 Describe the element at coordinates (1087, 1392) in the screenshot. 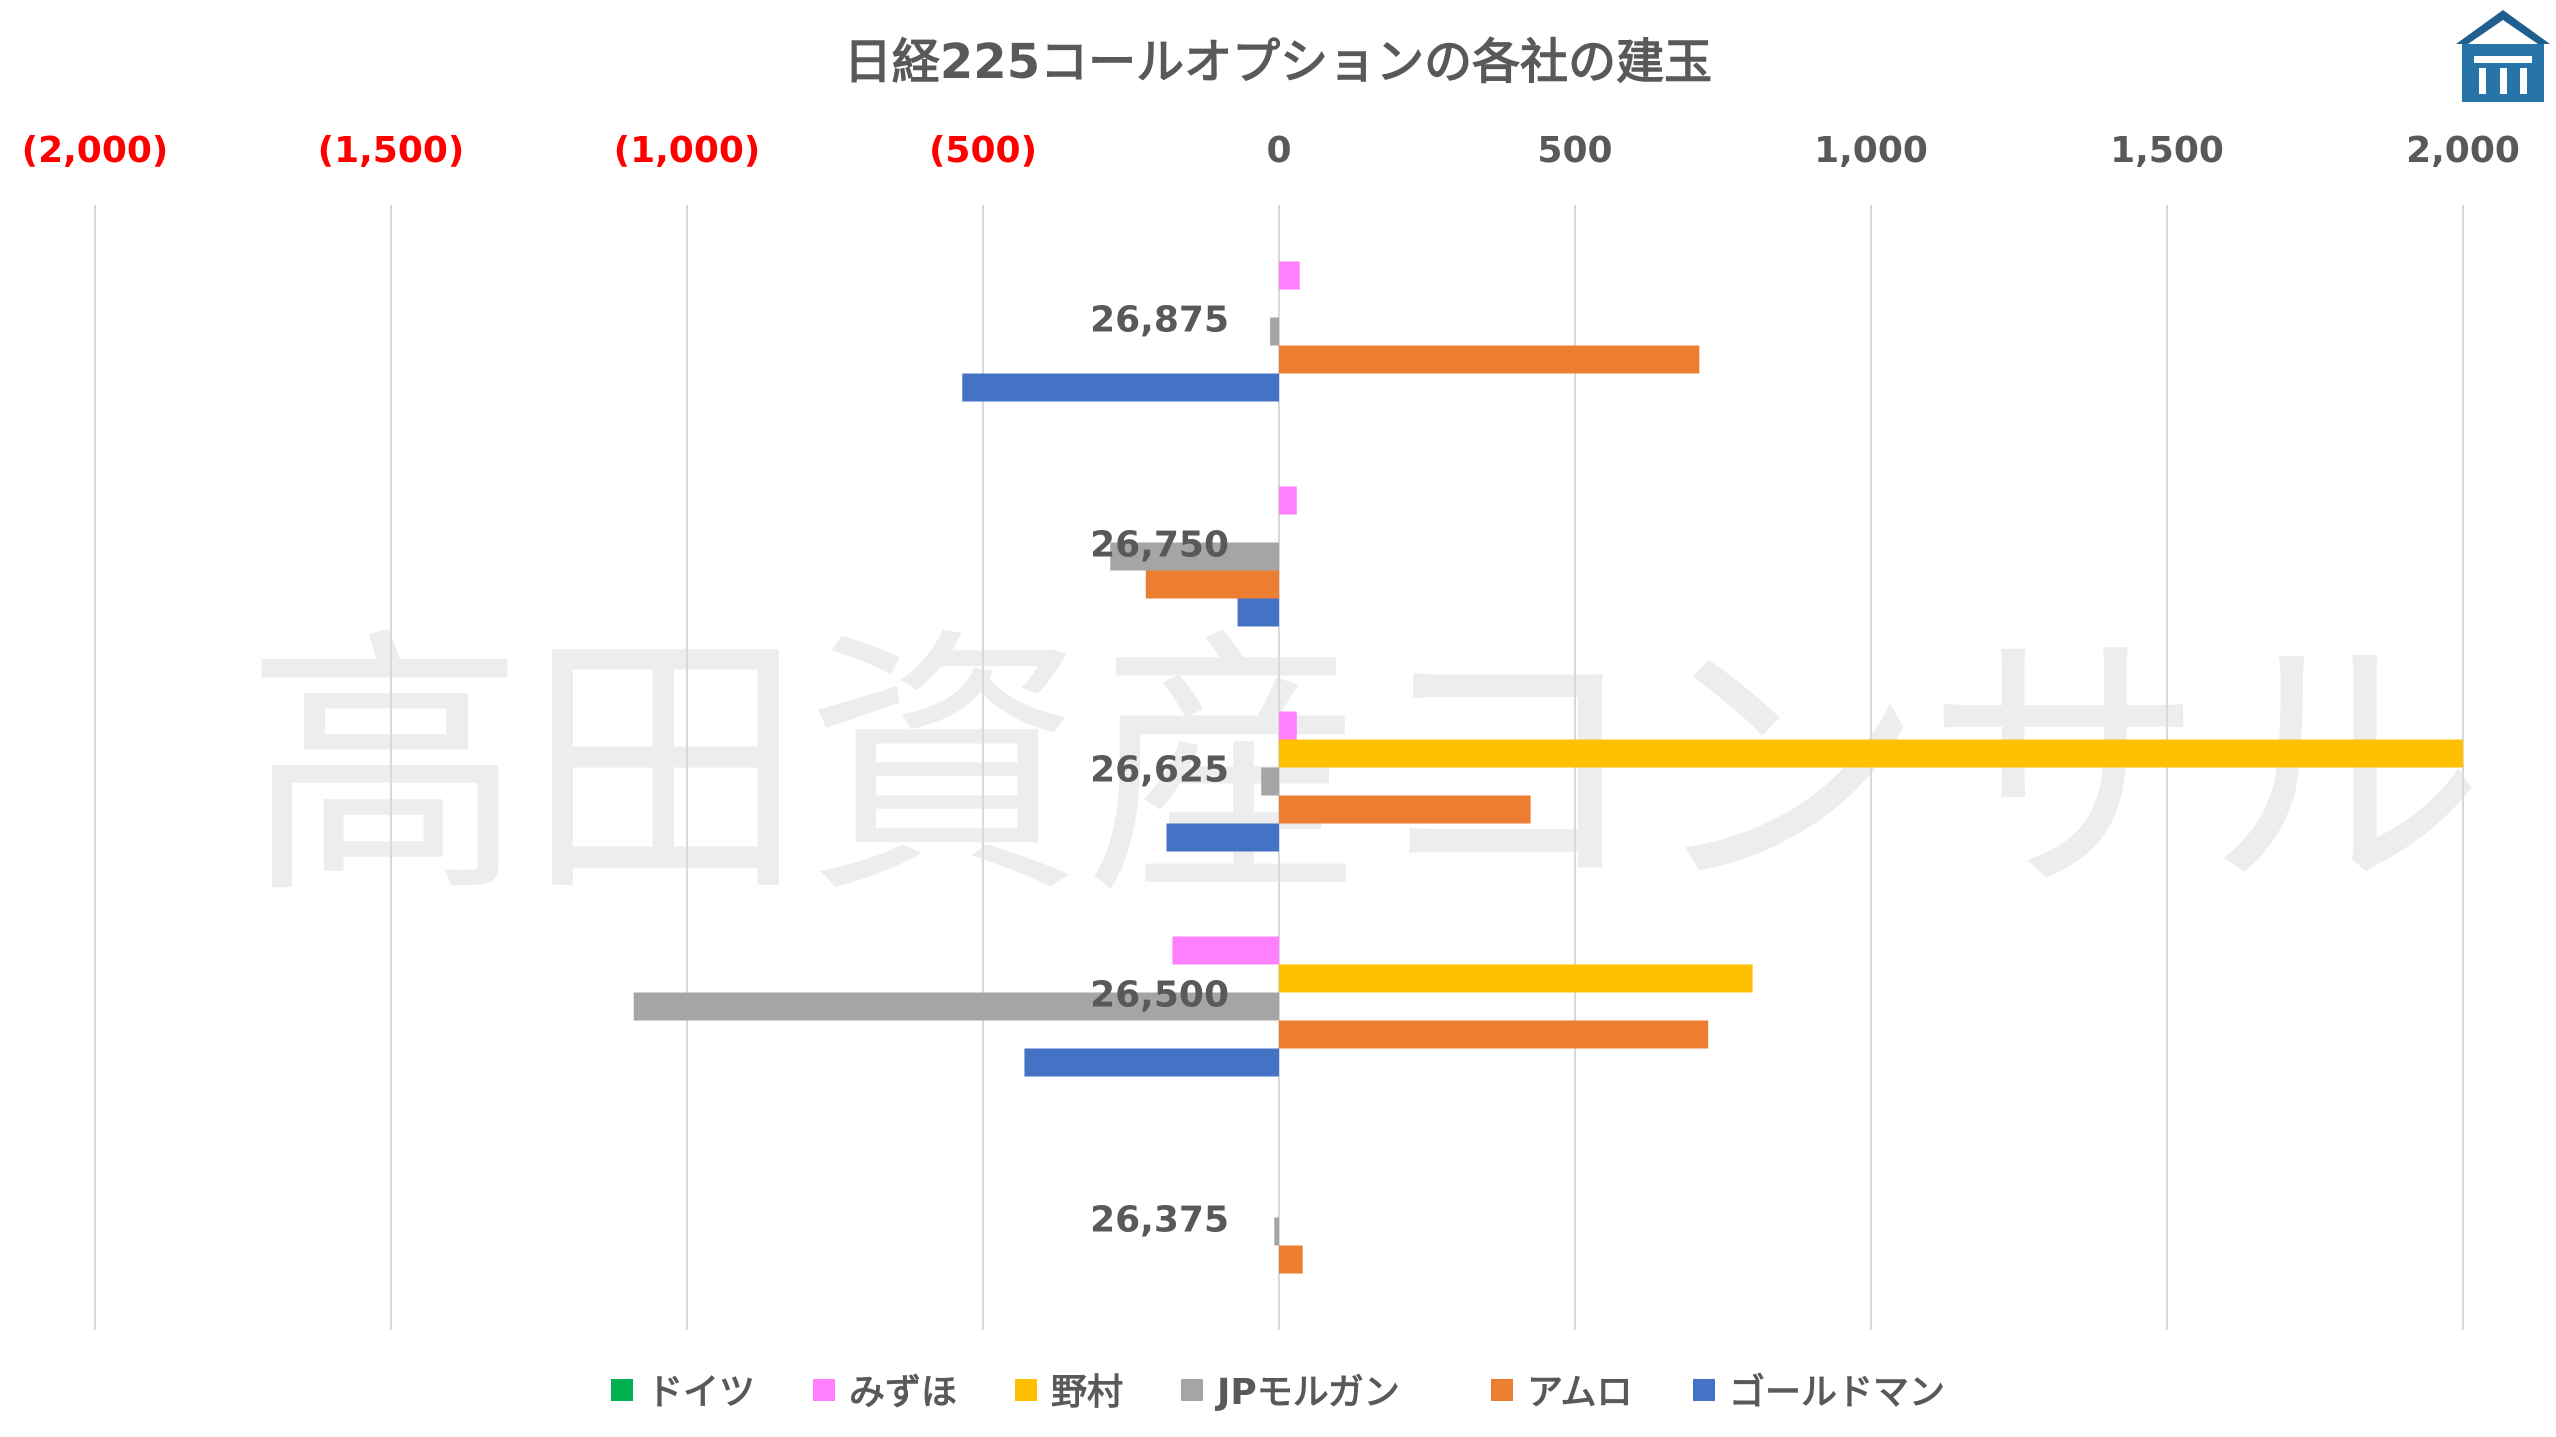

I see `legend-label: 野村` at that location.